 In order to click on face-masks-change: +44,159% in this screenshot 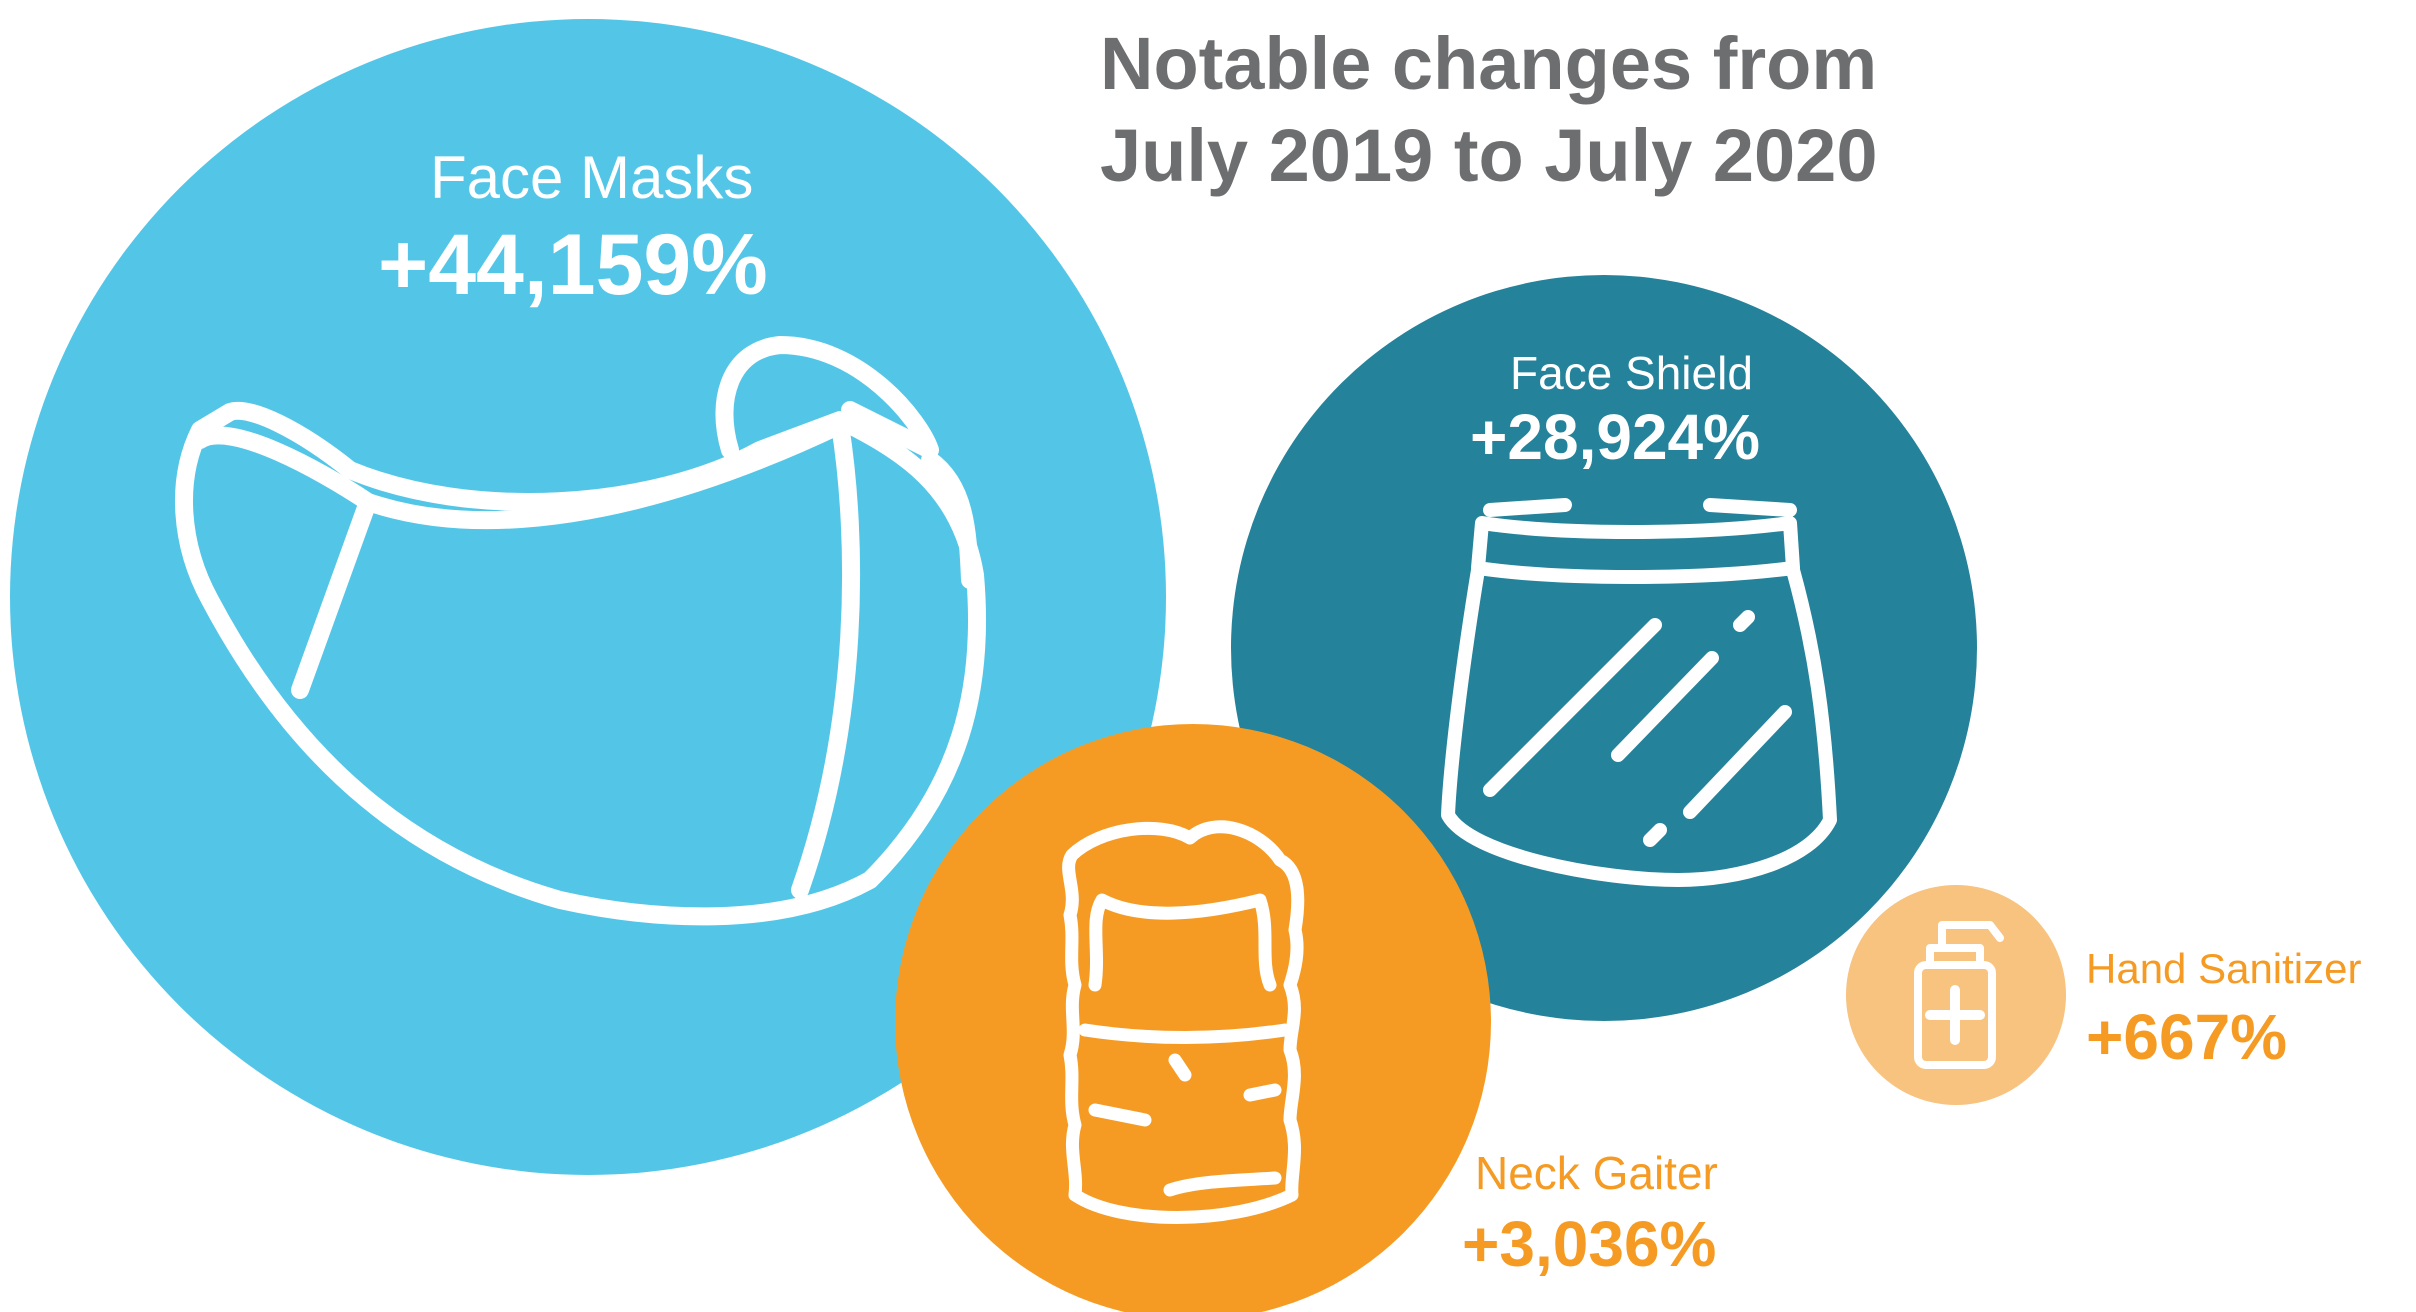, I will do `click(573, 265)`.